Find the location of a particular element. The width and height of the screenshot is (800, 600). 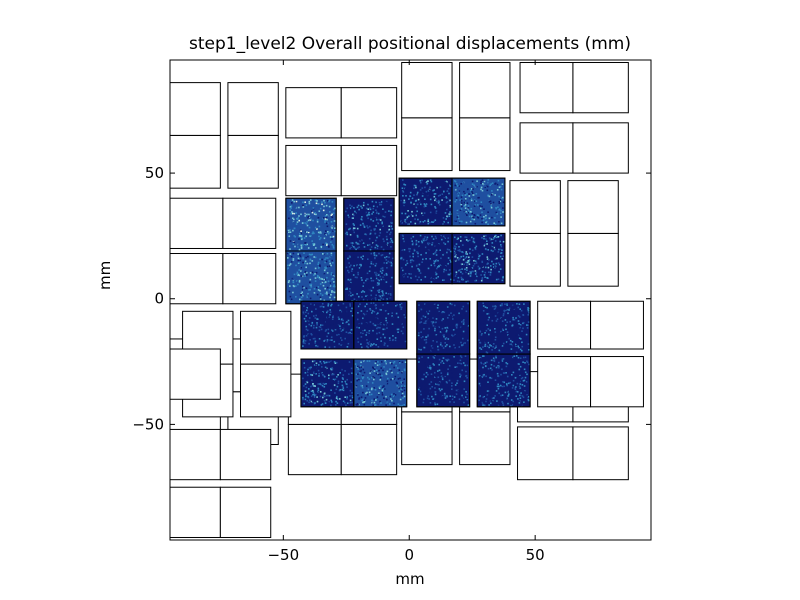

y-tick-label: 0 is located at coordinates (159, 299).